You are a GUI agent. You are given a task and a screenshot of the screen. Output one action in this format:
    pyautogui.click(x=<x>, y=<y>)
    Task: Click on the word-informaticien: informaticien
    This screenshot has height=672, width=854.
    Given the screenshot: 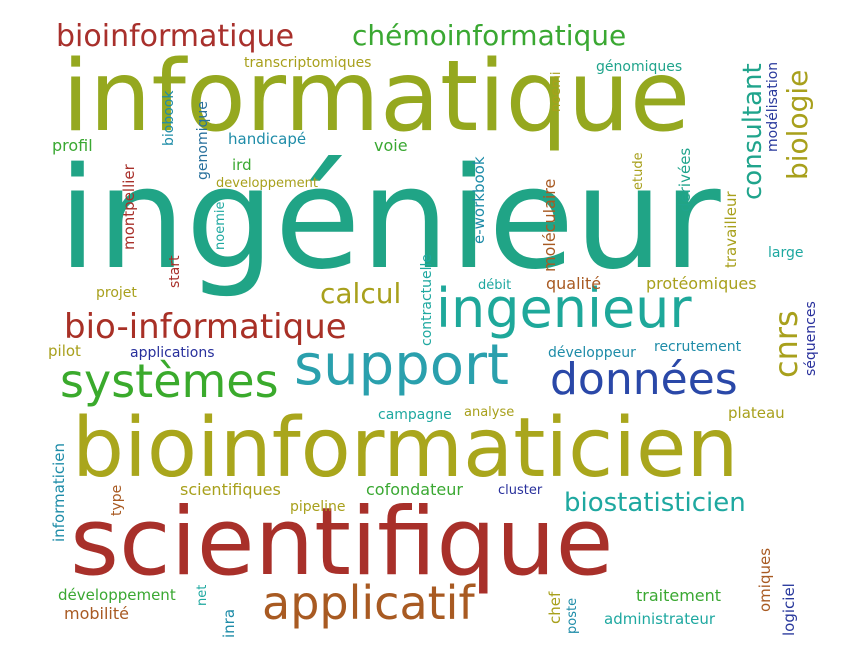 What is the action you would take?
    pyautogui.click(x=59, y=492)
    